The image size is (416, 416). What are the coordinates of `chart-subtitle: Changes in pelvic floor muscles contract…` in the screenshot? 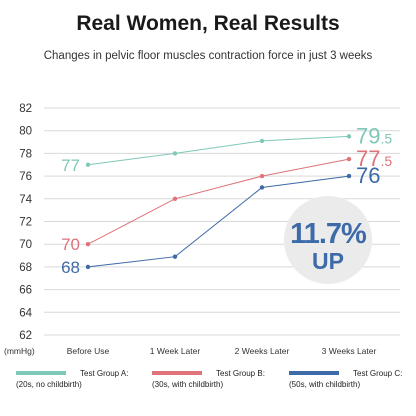 It's located at (208, 56).